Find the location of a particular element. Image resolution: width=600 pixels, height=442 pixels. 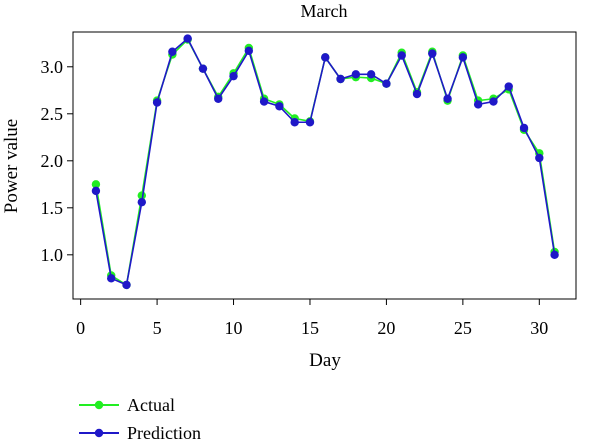

y-tick-label: 3.0 is located at coordinates (52, 67).